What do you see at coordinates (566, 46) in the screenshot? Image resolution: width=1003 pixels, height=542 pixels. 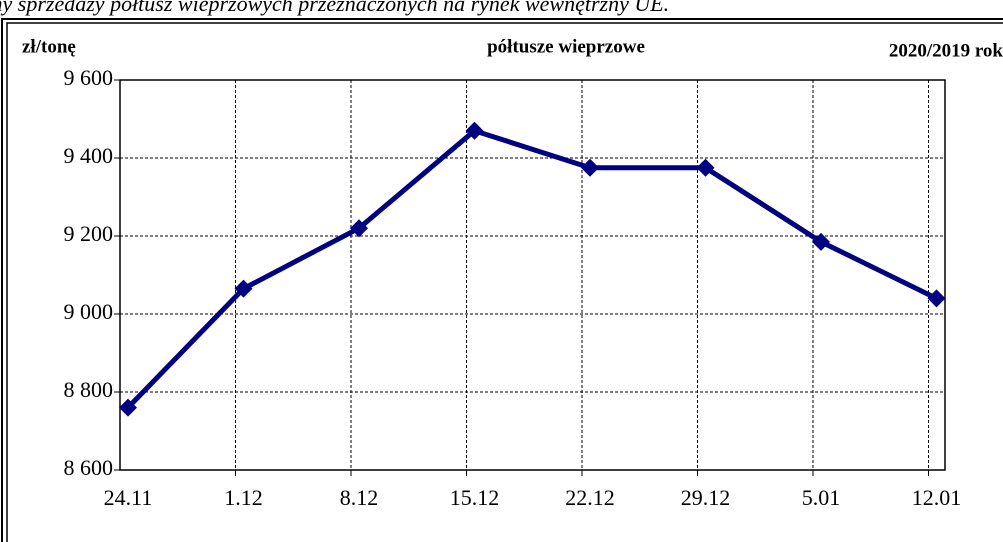 I see `chart-title: półtusze wieprzowe` at bounding box center [566, 46].